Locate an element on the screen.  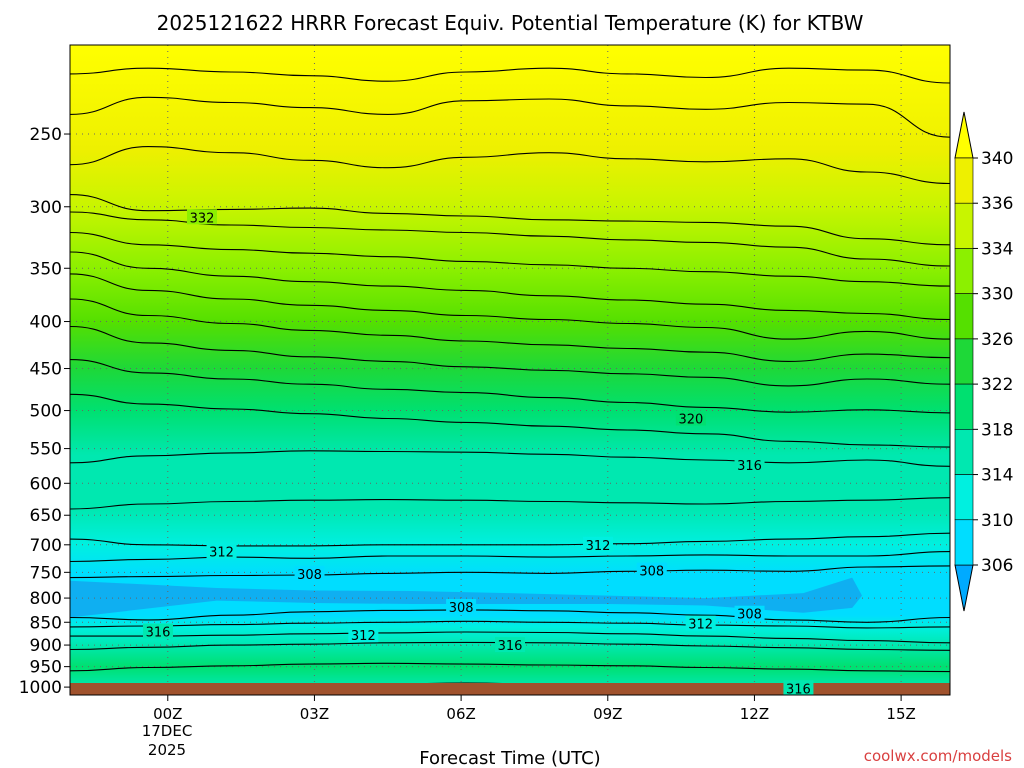
contour-label-0: 332 is located at coordinates (202, 218).